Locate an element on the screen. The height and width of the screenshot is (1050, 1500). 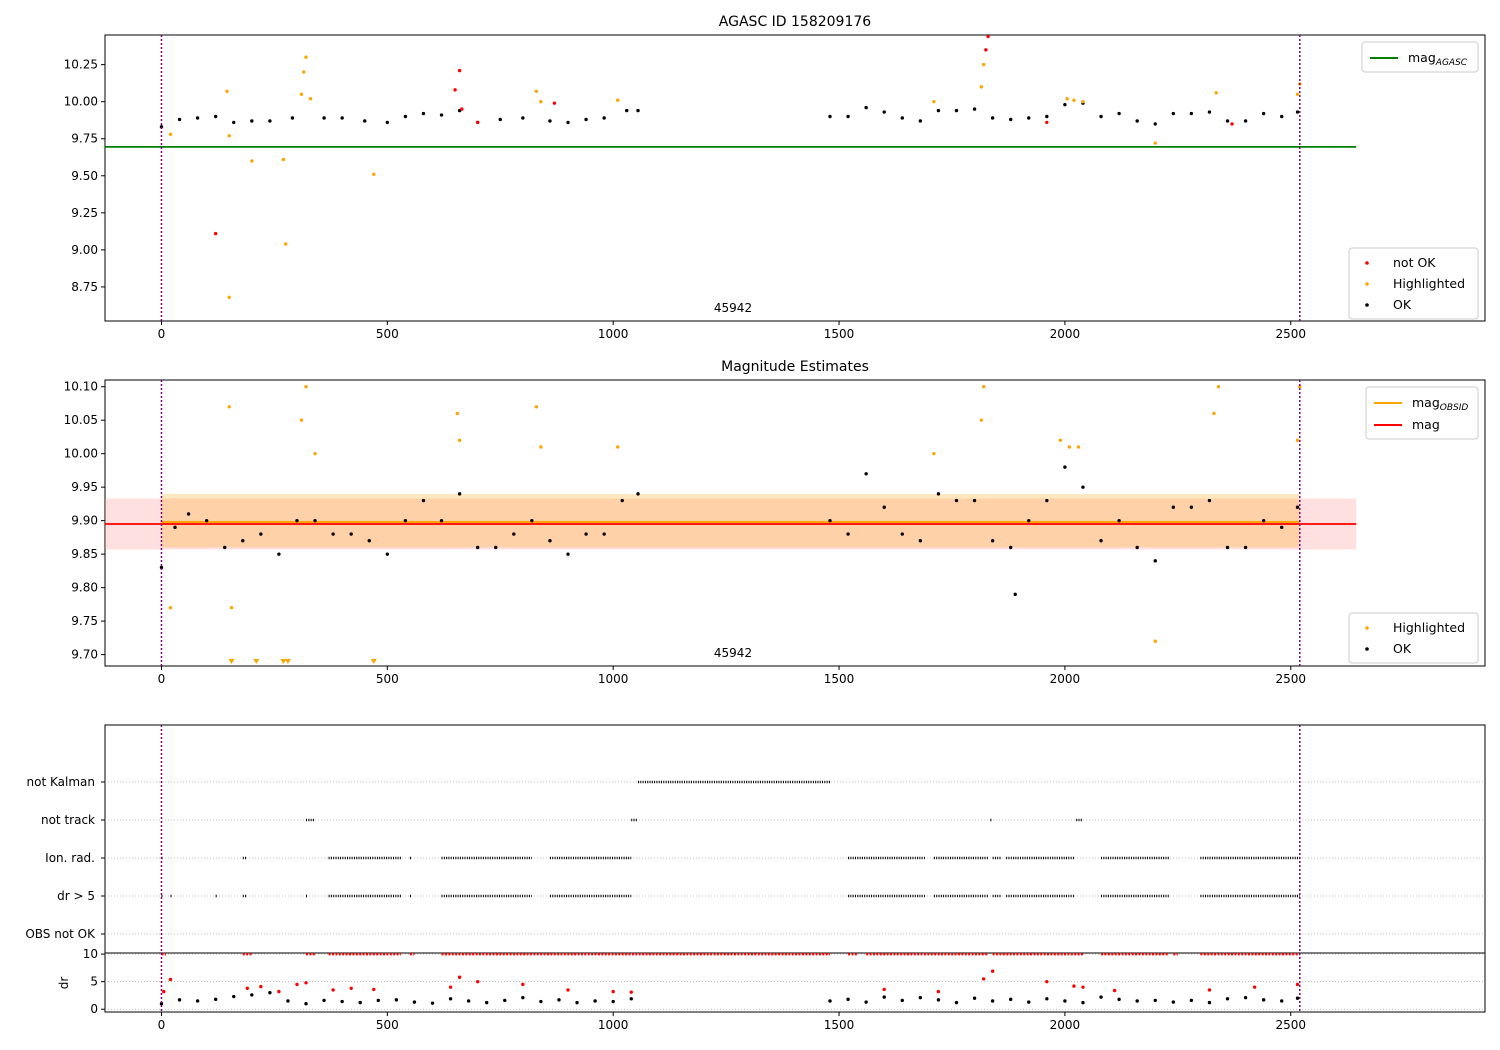
panel3-plot-area is located at coordinates (795, 857).